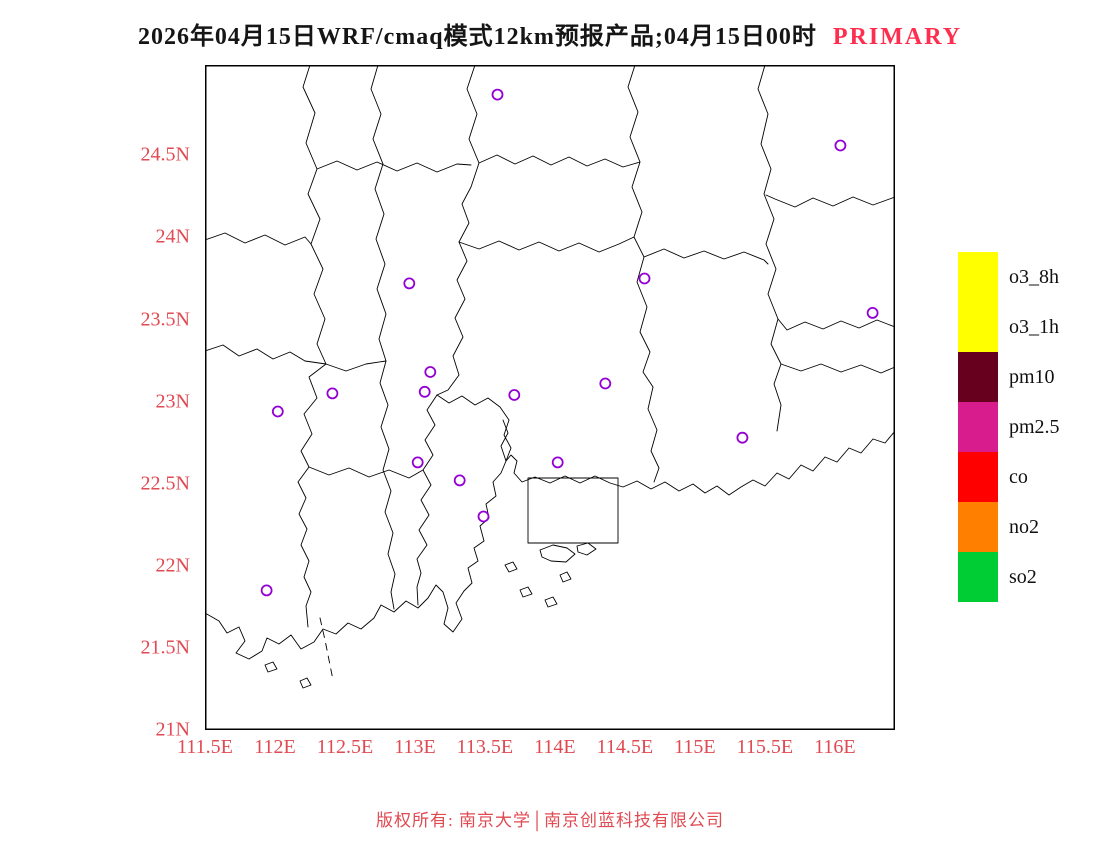 This screenshot has width=1100, height=850. Describe the element at coordinates (1032, 376) in the screenshot. I see `legend-label: pm10` at that location.